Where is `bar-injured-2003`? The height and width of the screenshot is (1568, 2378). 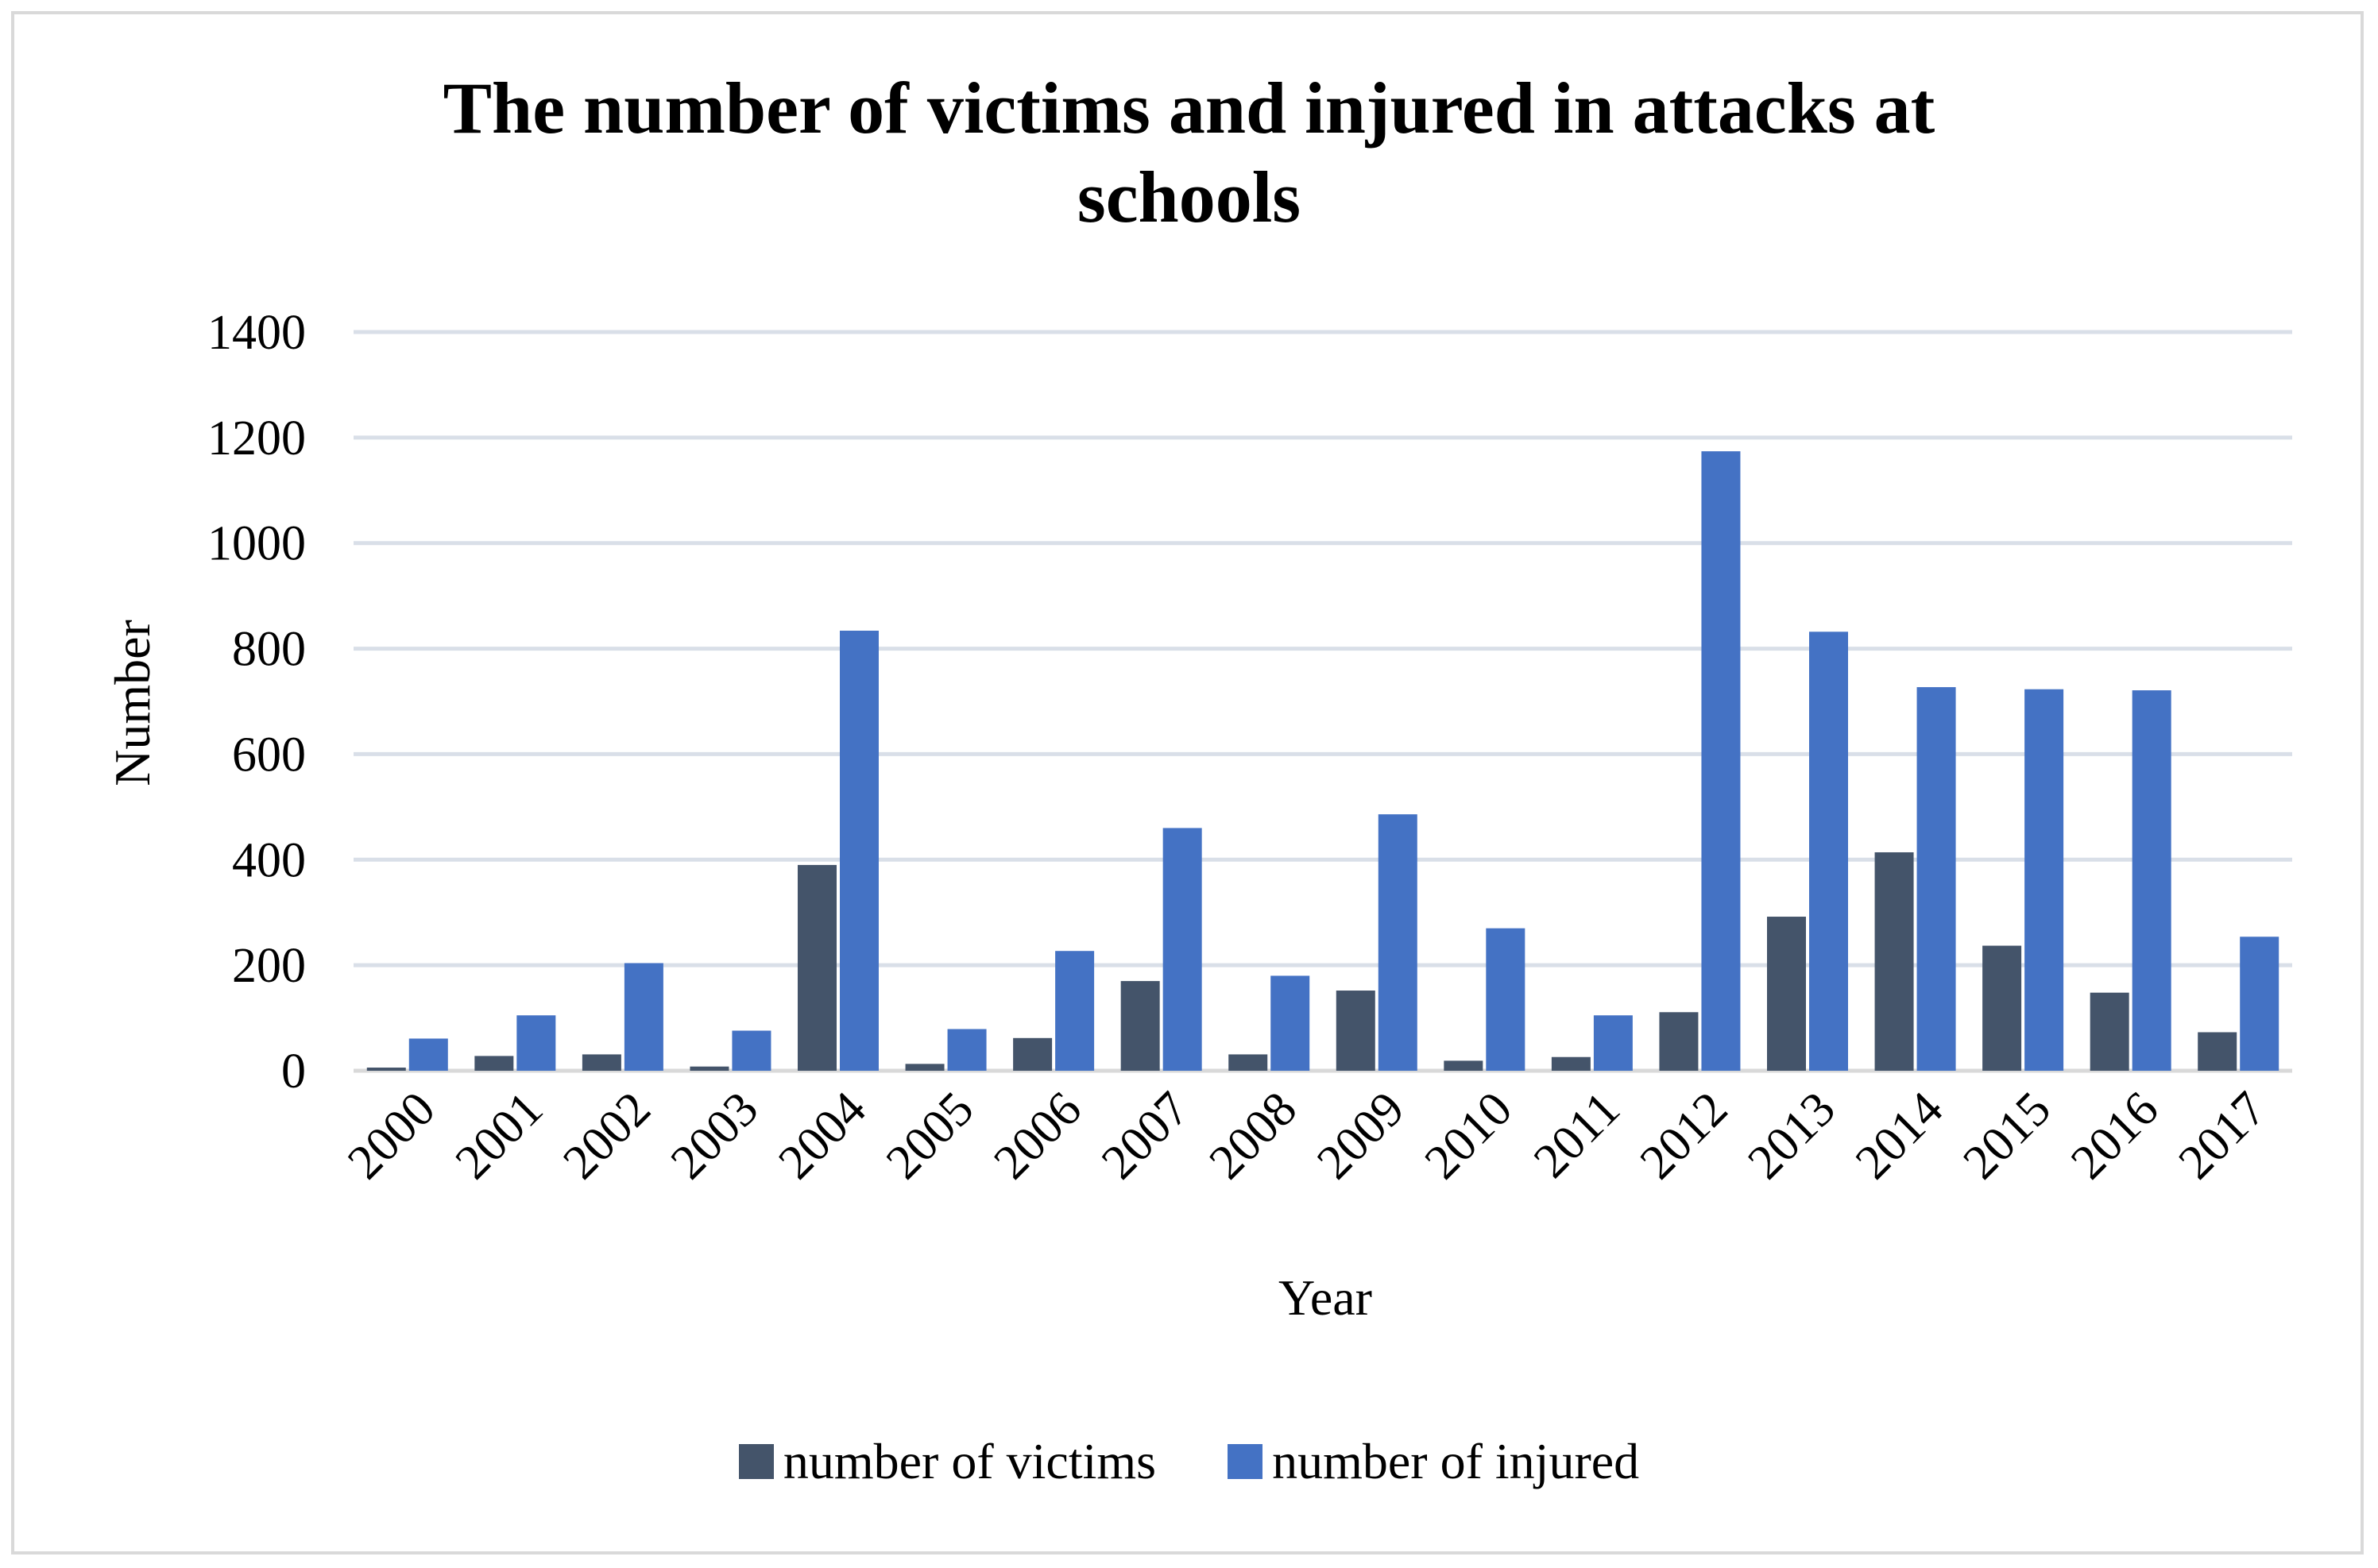
bar-injured-2003 is located at coordinates (751, 1050).